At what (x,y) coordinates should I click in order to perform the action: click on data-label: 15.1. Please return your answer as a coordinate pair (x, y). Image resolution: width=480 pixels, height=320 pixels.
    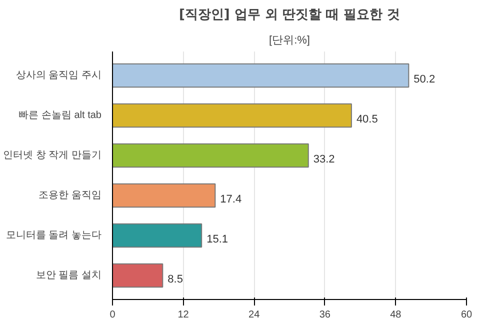
    Looking at the image, I should click on (217, 240).